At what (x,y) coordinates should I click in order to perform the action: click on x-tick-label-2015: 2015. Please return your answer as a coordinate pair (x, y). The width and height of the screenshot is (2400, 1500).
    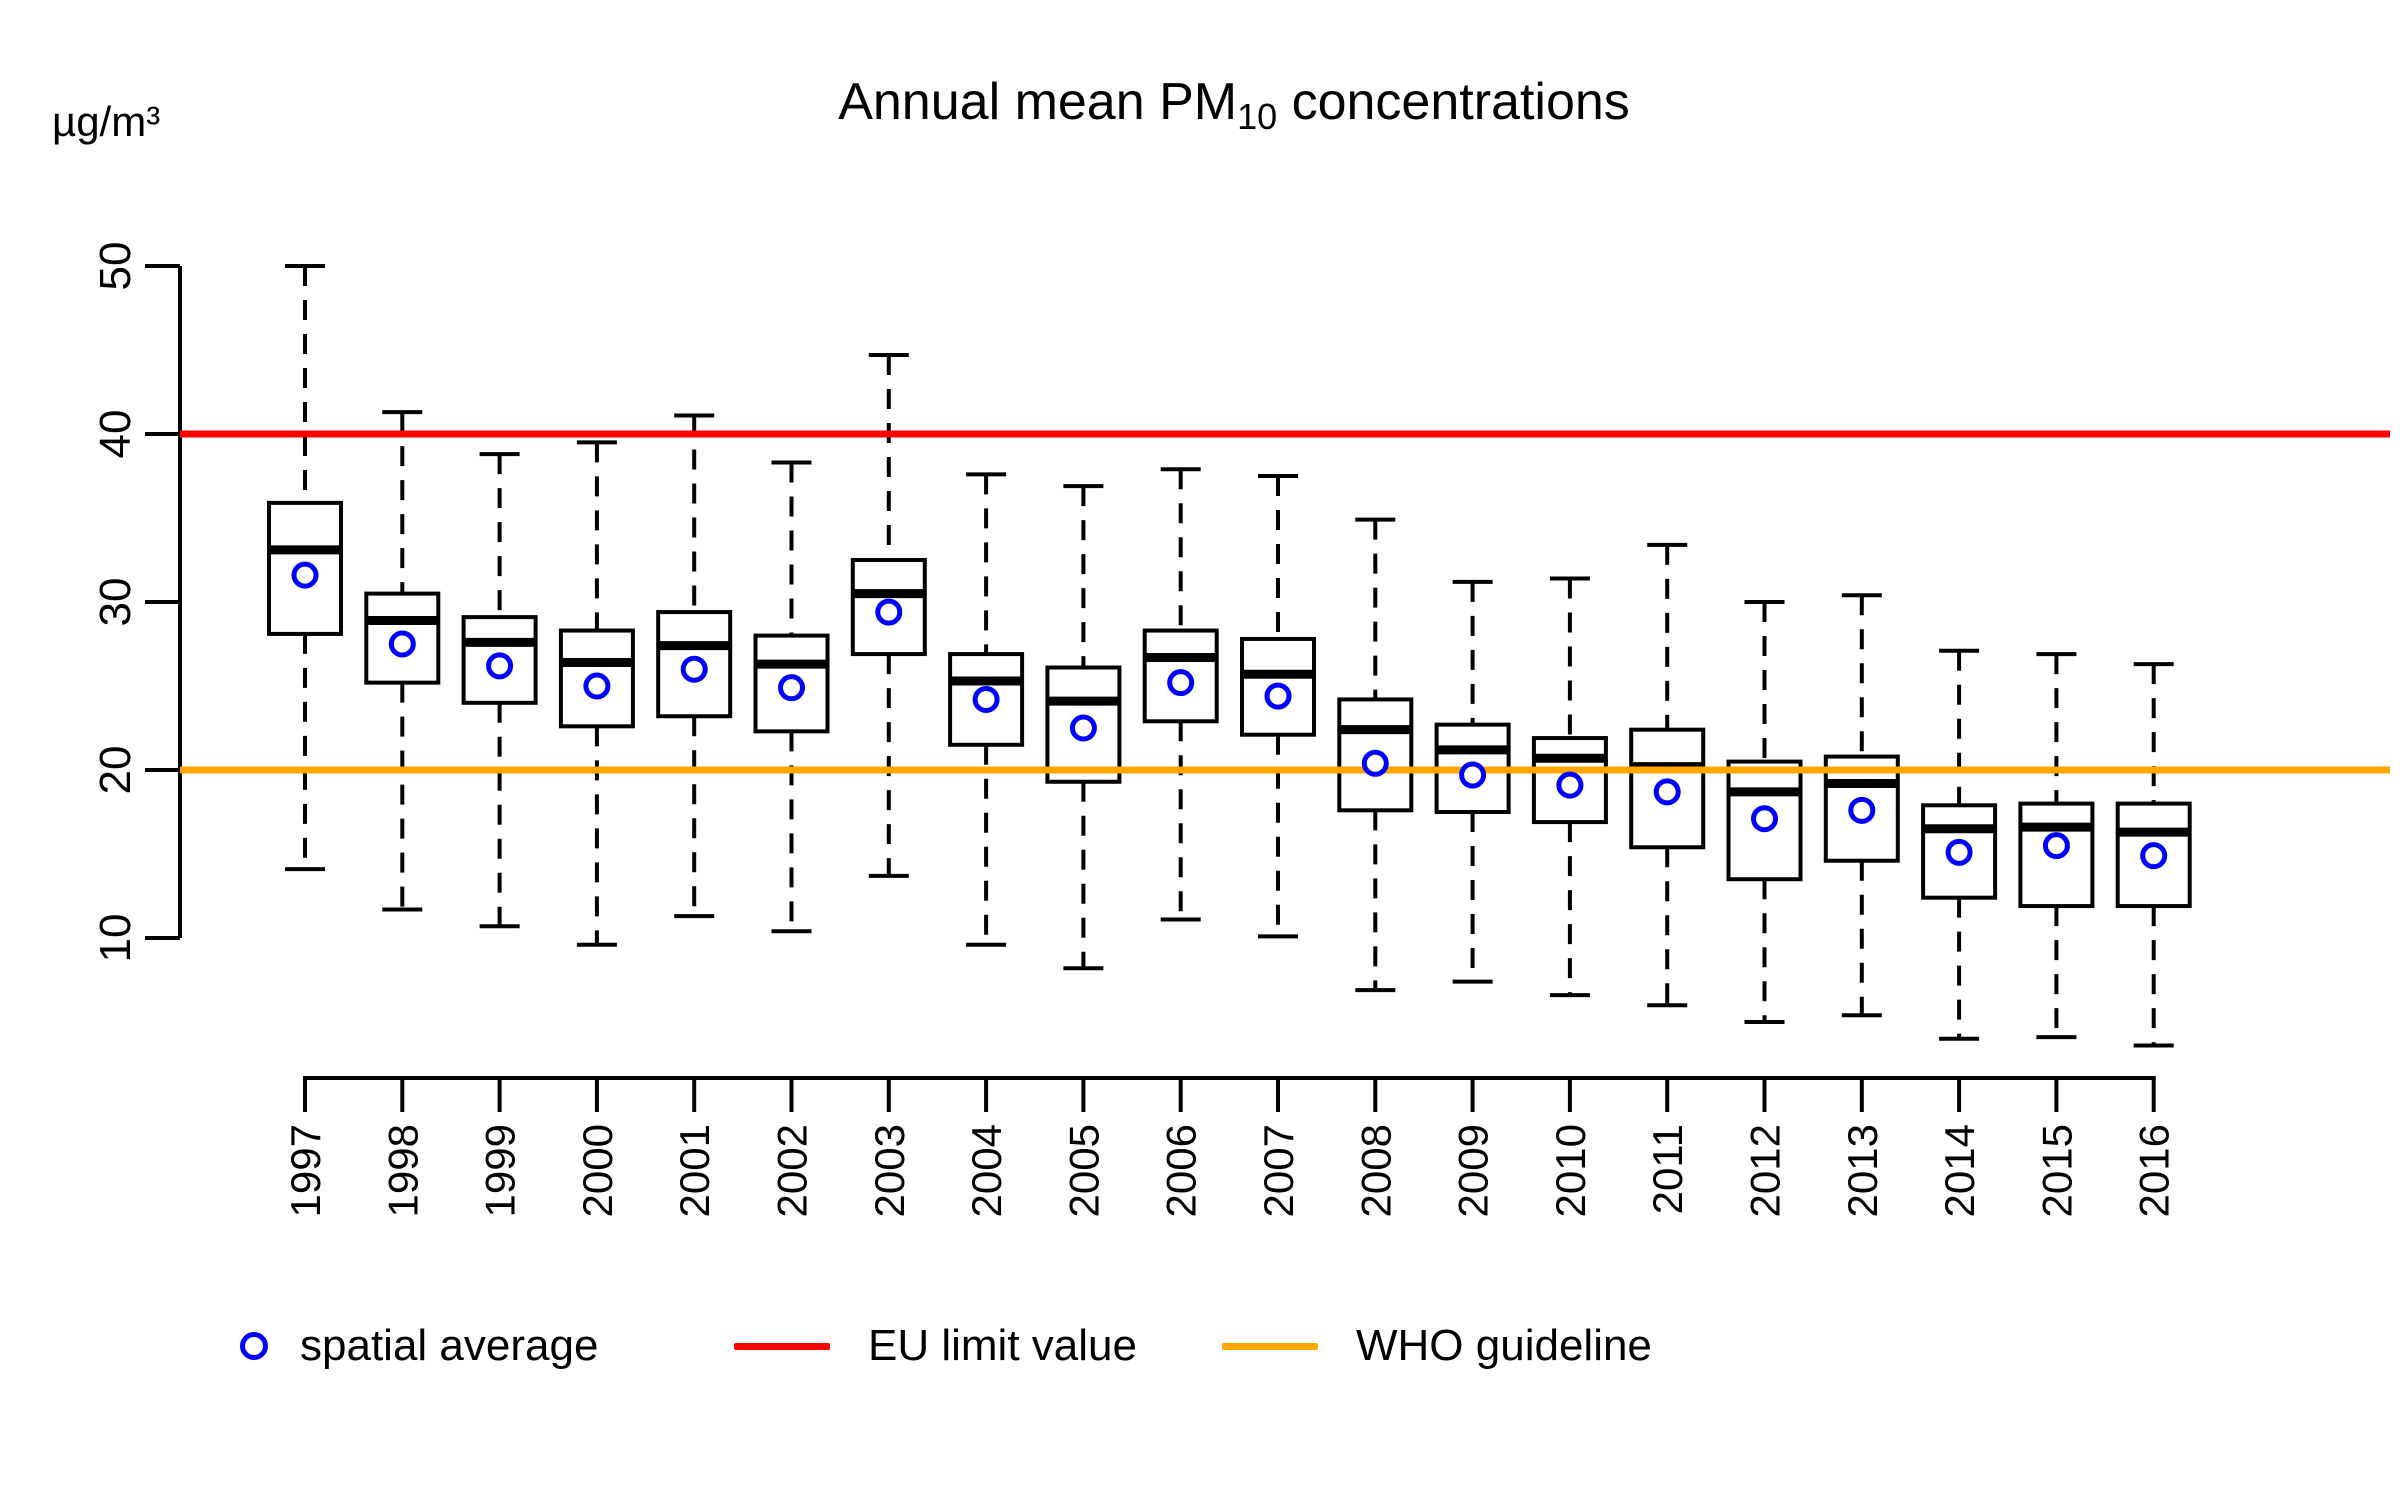
    Looking at the image, I should click on (2056, 1170).